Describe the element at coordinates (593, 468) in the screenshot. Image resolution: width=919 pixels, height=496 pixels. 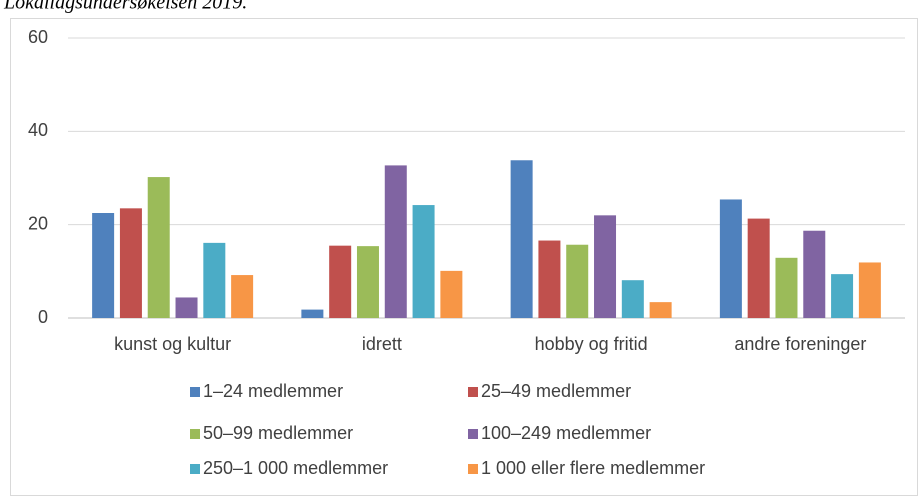
I see `legend-label: 1 000 eller flere medlemmer` at that location.